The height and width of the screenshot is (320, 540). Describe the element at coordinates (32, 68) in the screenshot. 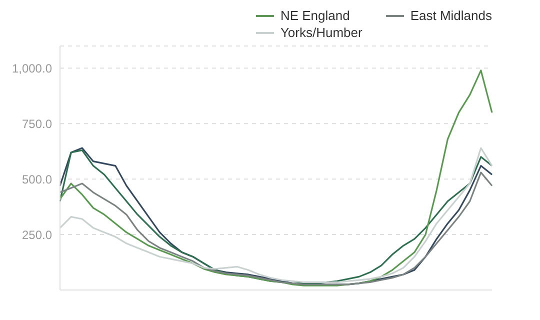

I see `y-tick-label: 1,000.0` at that location.